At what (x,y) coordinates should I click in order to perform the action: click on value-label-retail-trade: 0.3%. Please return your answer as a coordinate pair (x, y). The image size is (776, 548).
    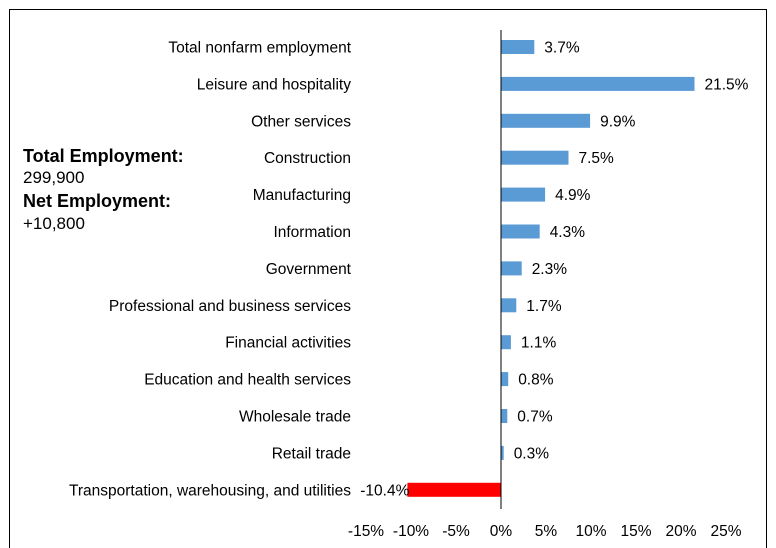
    Looking at the image, I should click on (532, 453).